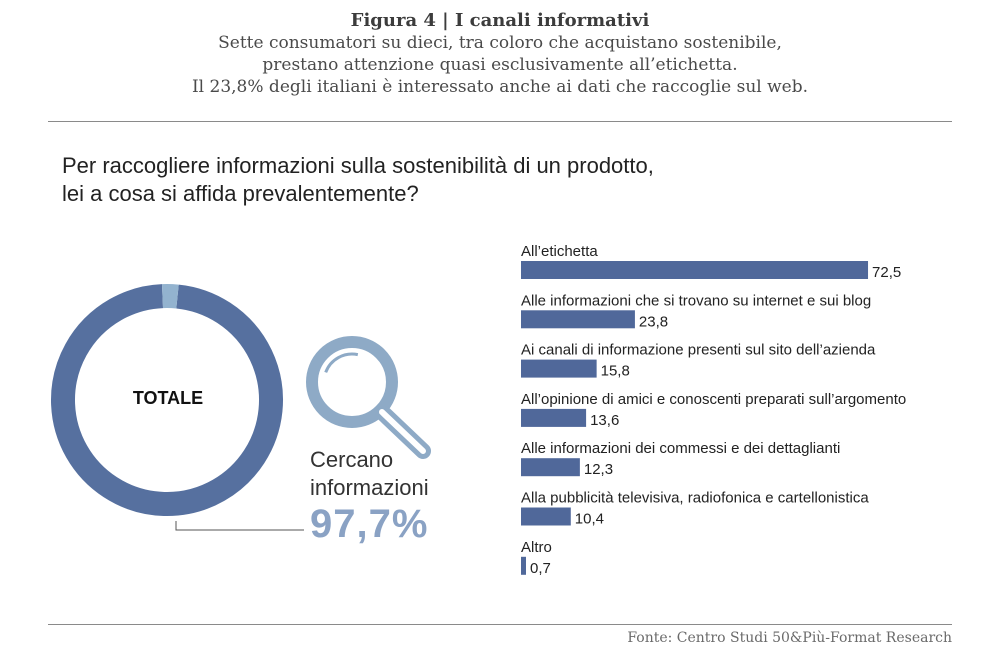  Describe the element at coordinates (240, 193) in the screenshot. I see `question-line-2: lei a cosa si affida prevalentemente?` at that location.